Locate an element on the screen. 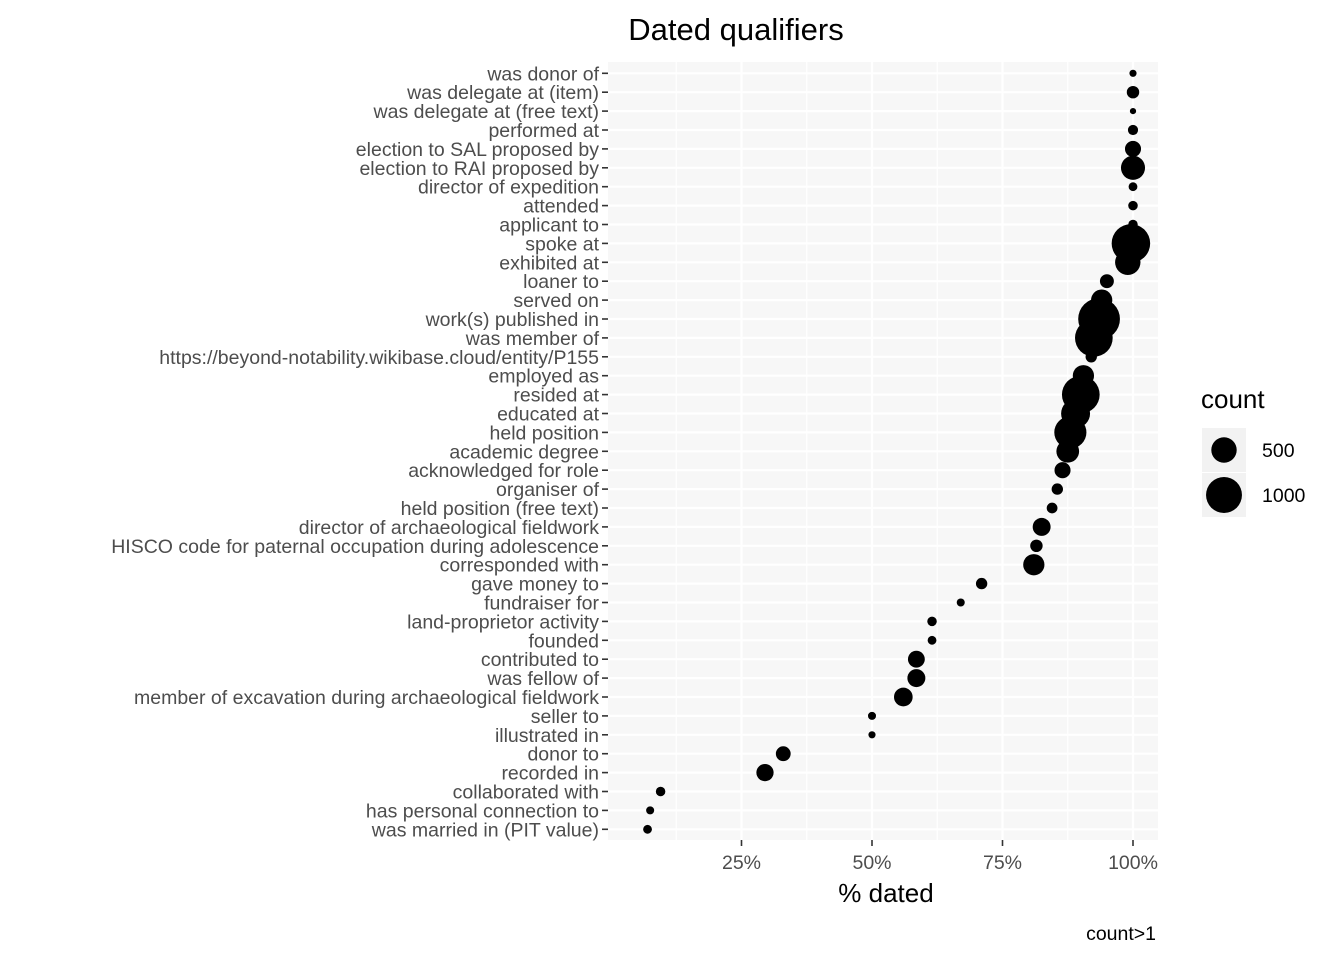 The width and height of the screenshot is (1344, 960). x-tick-label: 50% is located at coordinates (871, 863).